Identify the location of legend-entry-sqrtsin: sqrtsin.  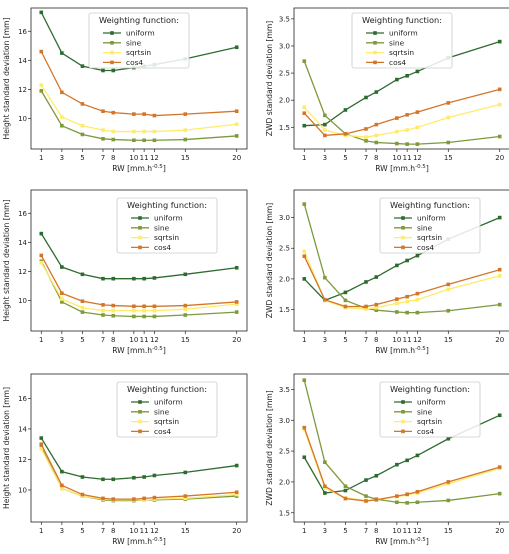
(166, 237).